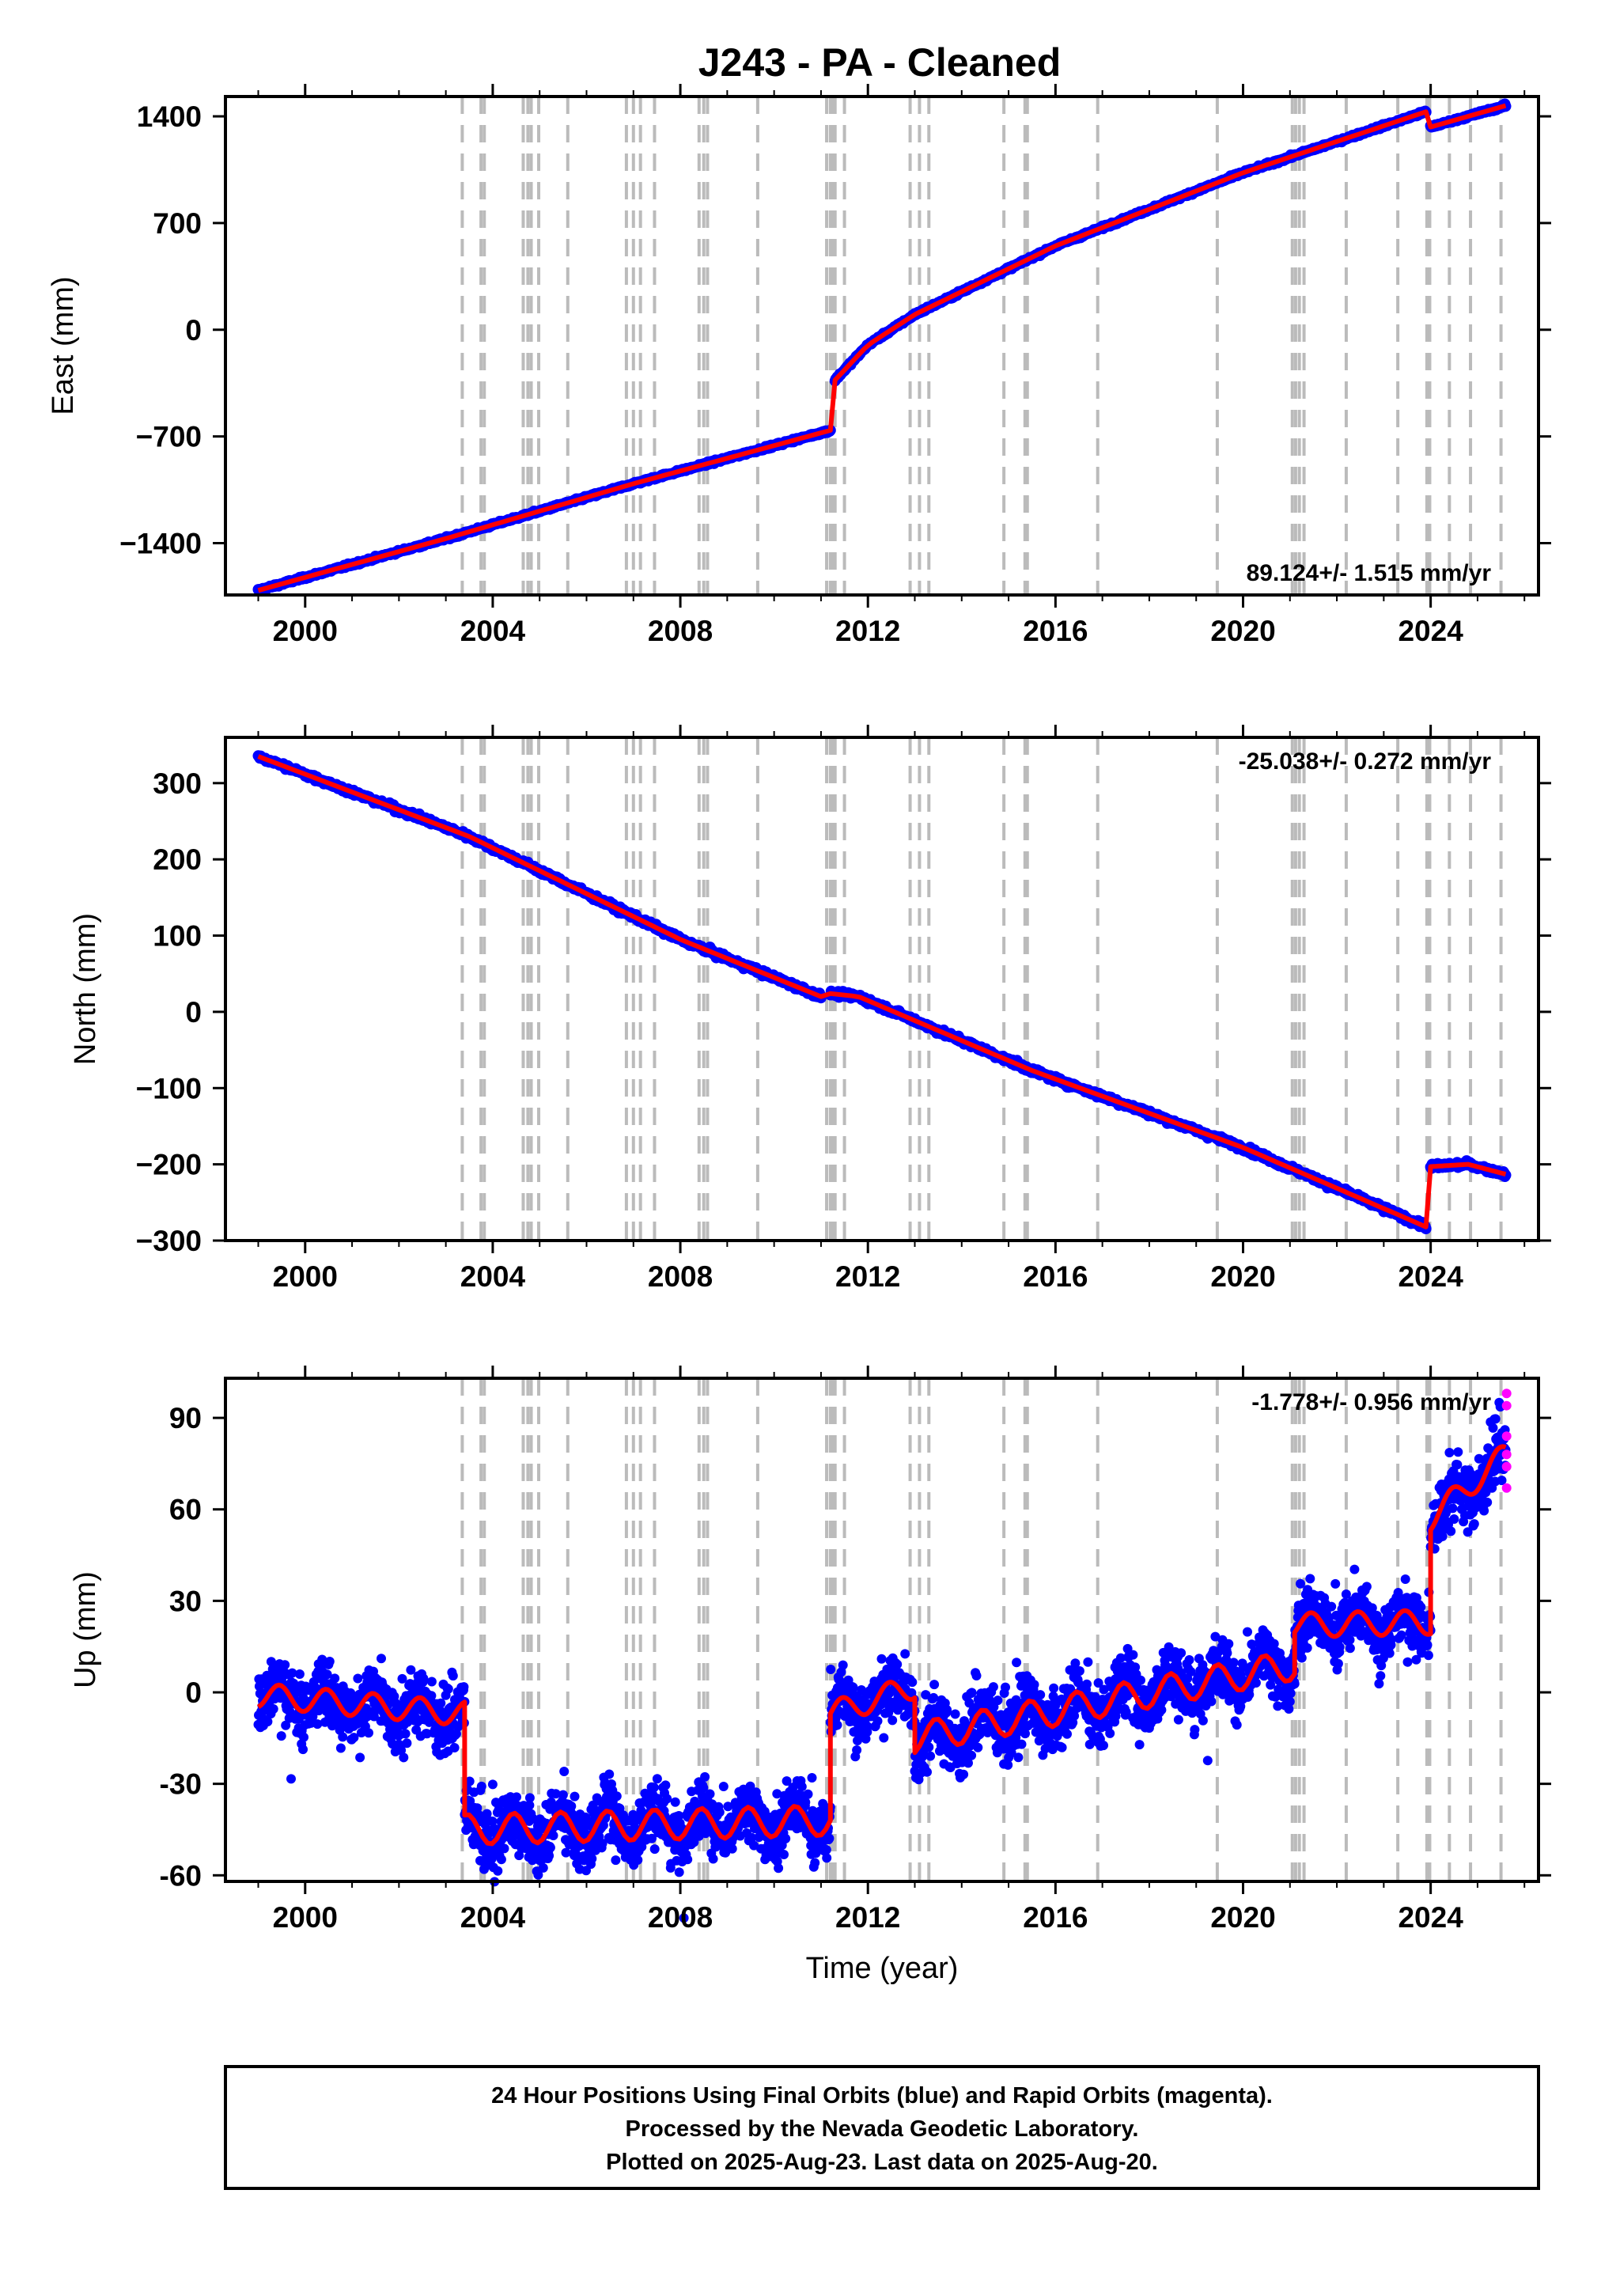 The height and width of the screenshot is (2296, 1601). Describe the element at coordinates (880, 63) in the screenshot. I see `figure-title: J243 - PA - Cleaned` at that location.